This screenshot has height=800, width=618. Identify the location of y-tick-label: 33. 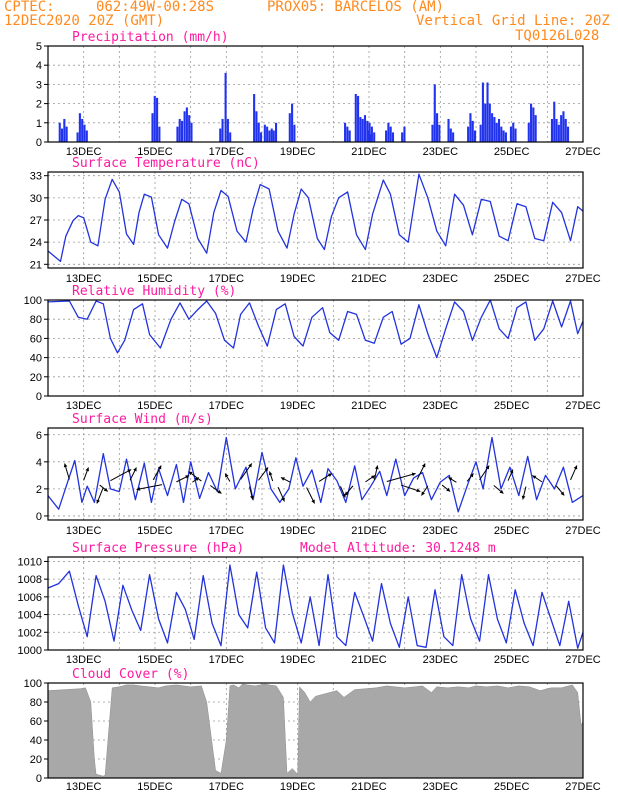
(36, 177).